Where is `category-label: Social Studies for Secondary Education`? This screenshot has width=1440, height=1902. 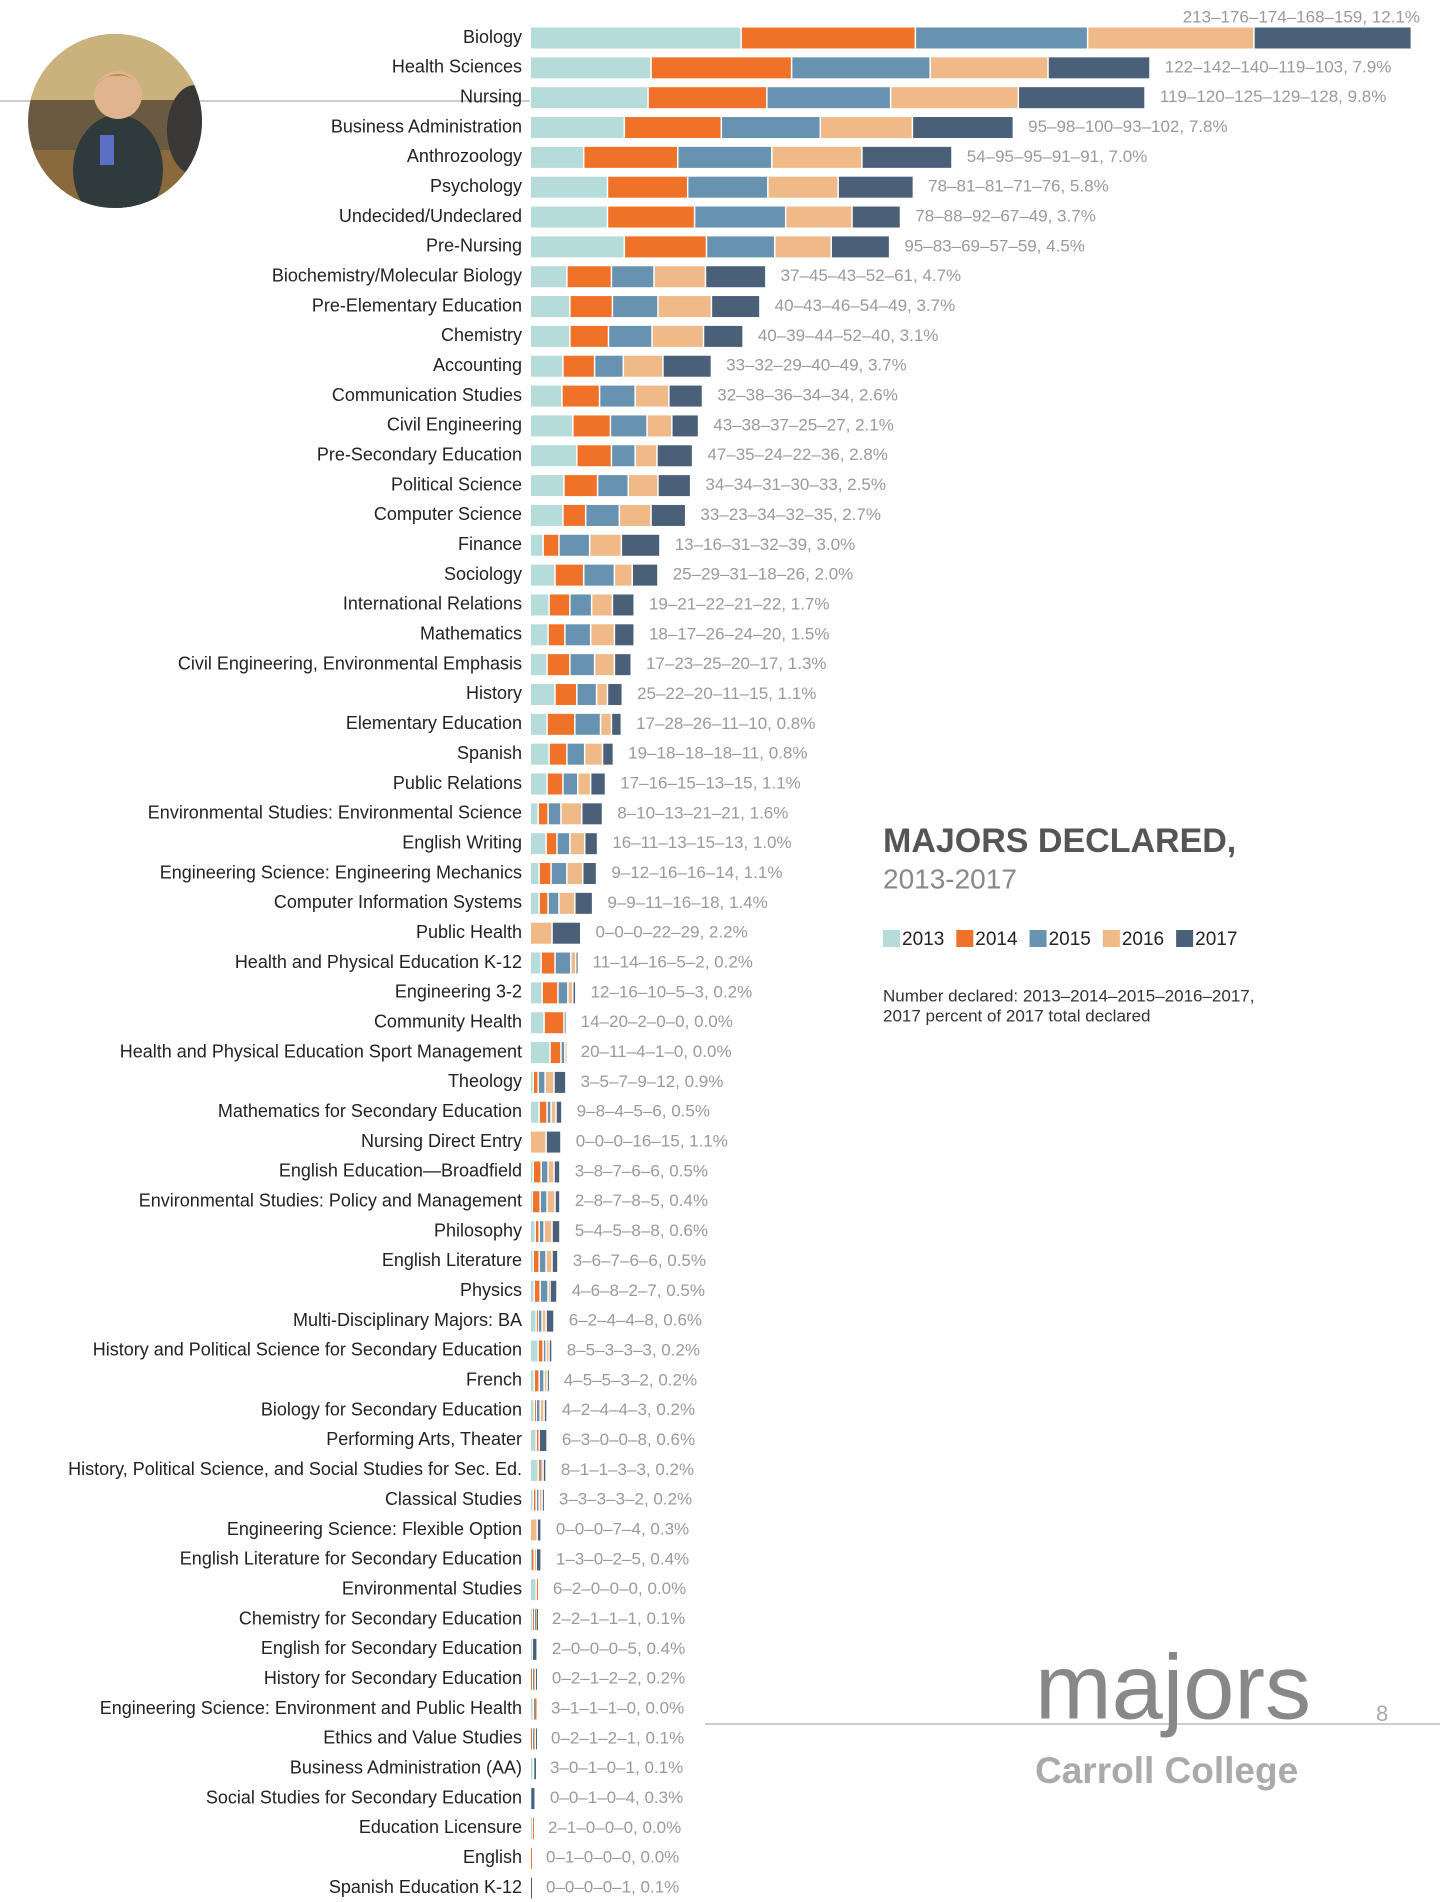 category-label: Social Studies for Secondary Education is located at coordinates (364, 1797).